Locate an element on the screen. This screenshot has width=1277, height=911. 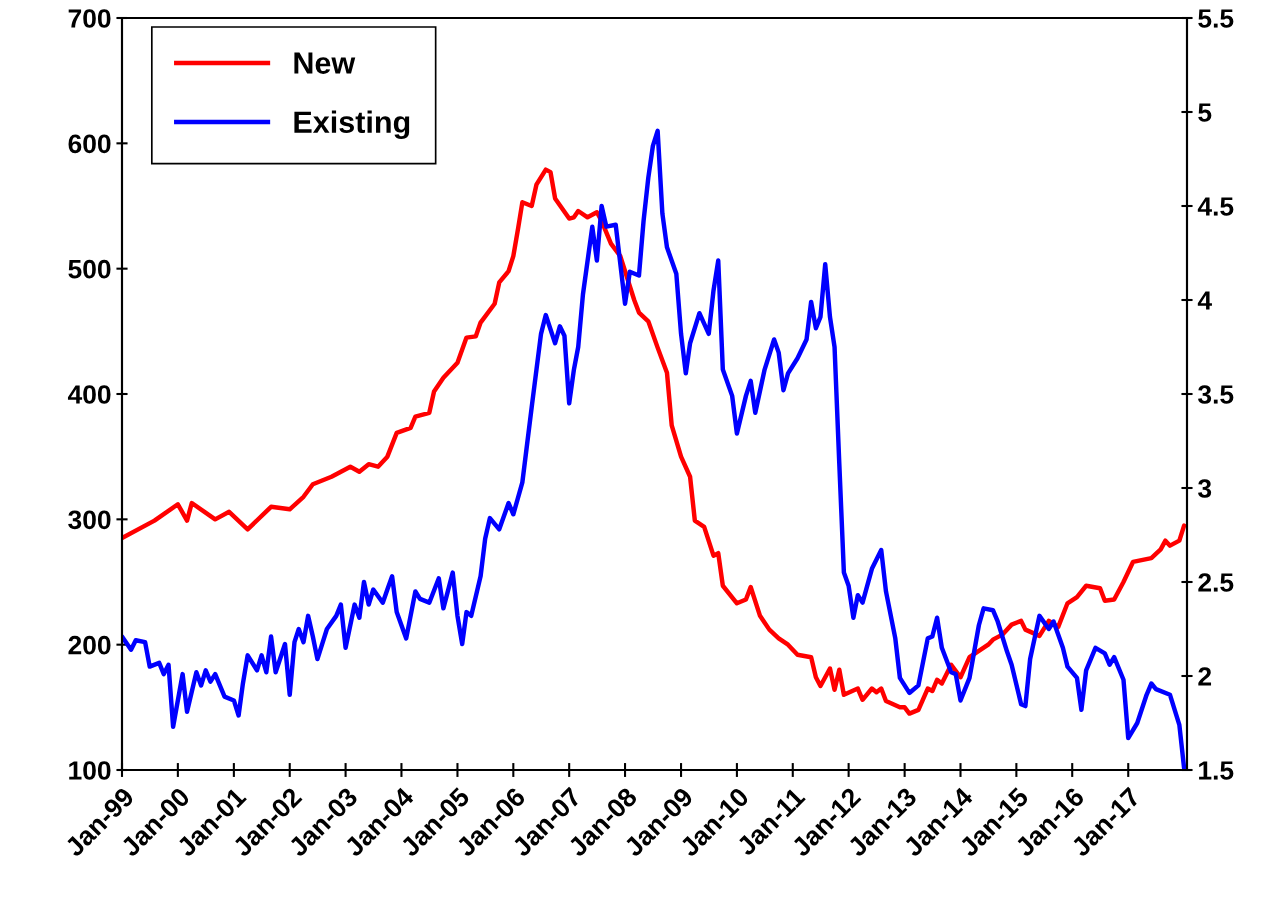
y2-tick-label: 5 is located at coordinates (1205, 112).